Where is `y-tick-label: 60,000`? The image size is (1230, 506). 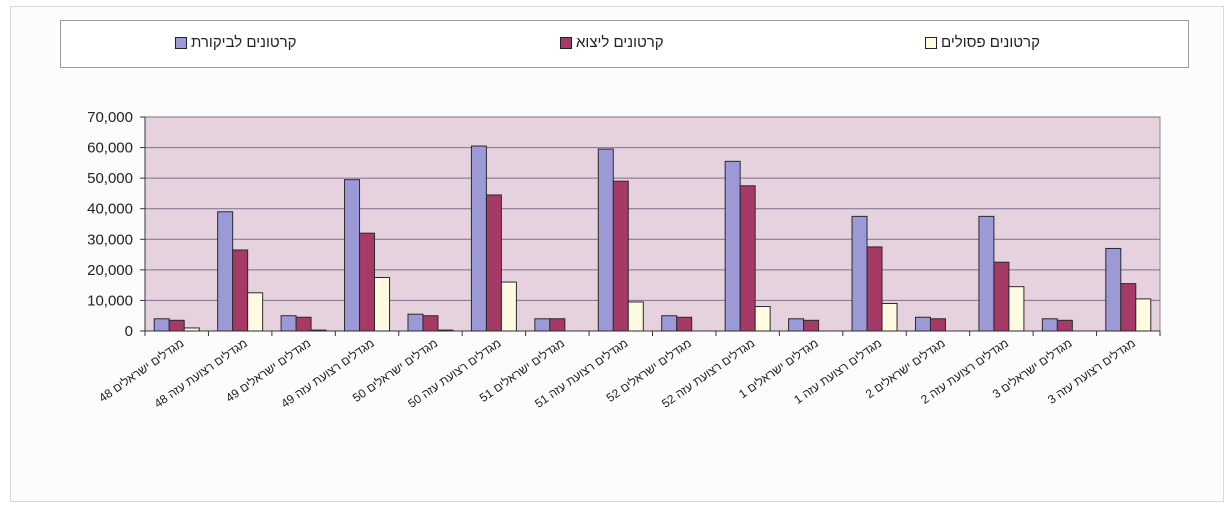 y-tick-label: 60,000 is located at coordinates (110, 148).